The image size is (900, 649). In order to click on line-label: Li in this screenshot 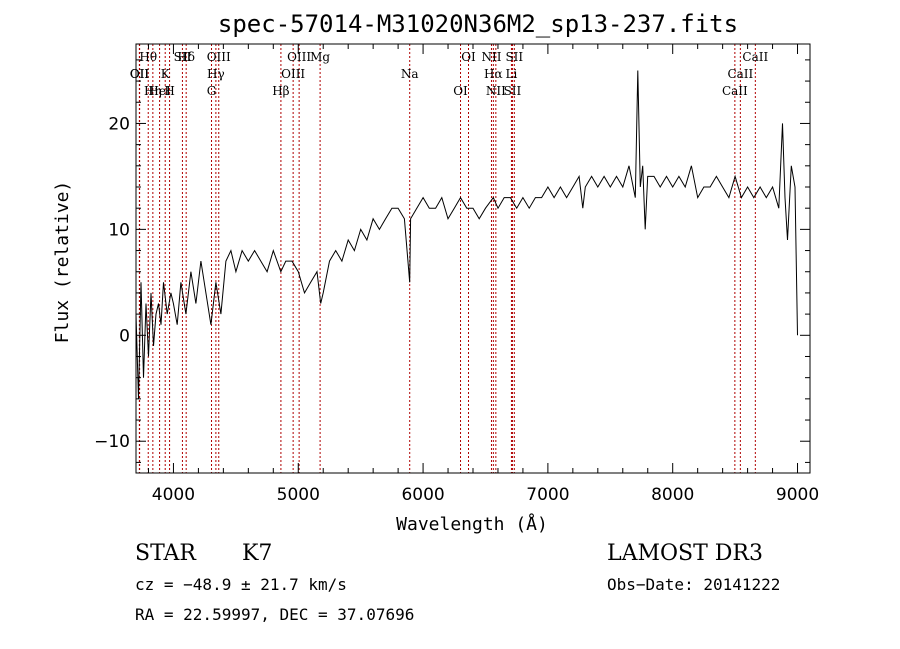, I will do `click(512, 74)`.